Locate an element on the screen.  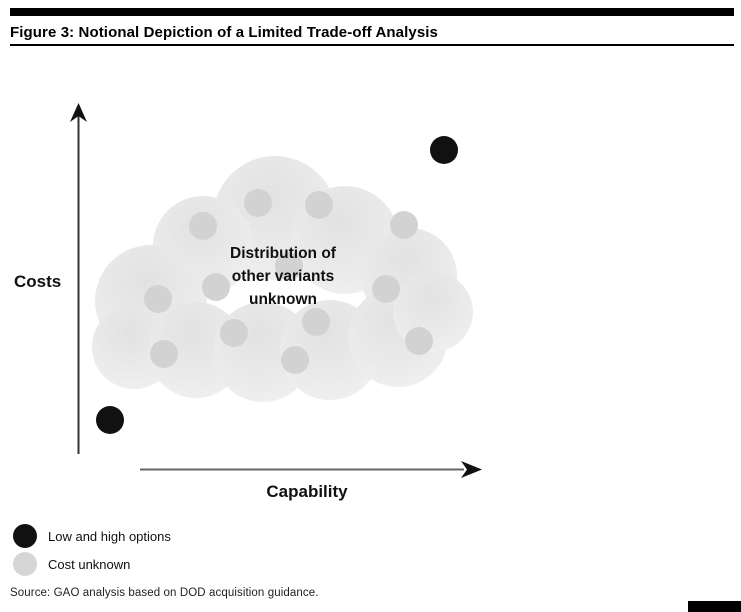
legend-label: Low and high options is located at coordinates (109, 536).